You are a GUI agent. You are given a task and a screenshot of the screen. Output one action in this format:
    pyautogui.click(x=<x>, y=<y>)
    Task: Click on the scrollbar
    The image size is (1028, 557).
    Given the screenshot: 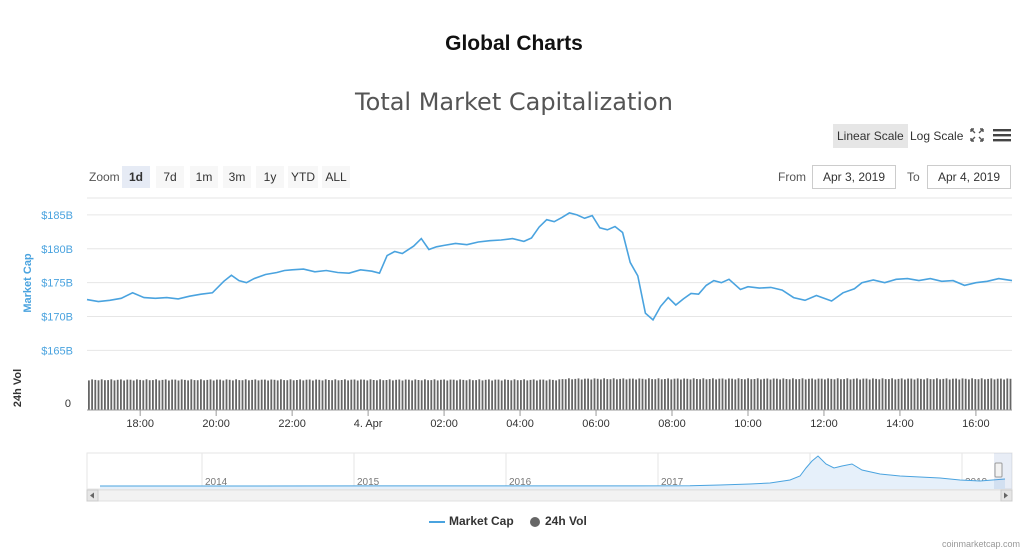 What is the action you would take?
    pyautogui.click(x=549, y=495)
    